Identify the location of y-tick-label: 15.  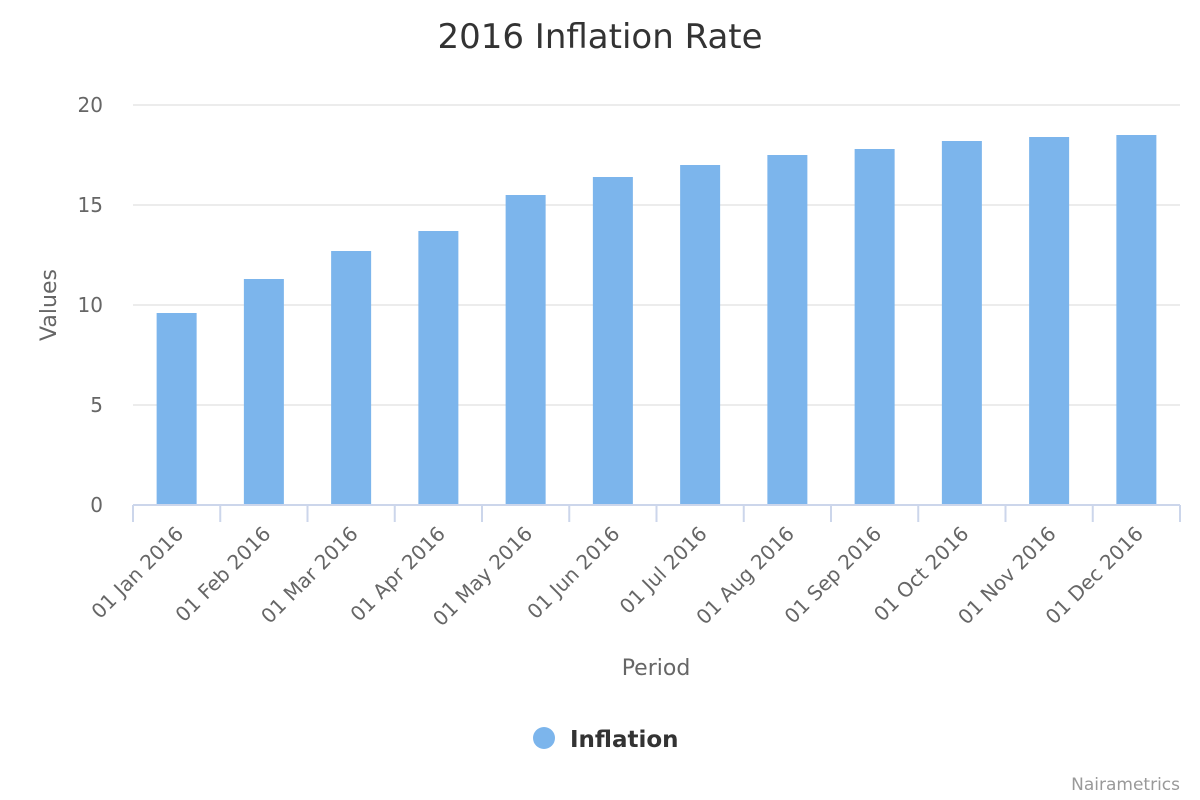
(90, 205).